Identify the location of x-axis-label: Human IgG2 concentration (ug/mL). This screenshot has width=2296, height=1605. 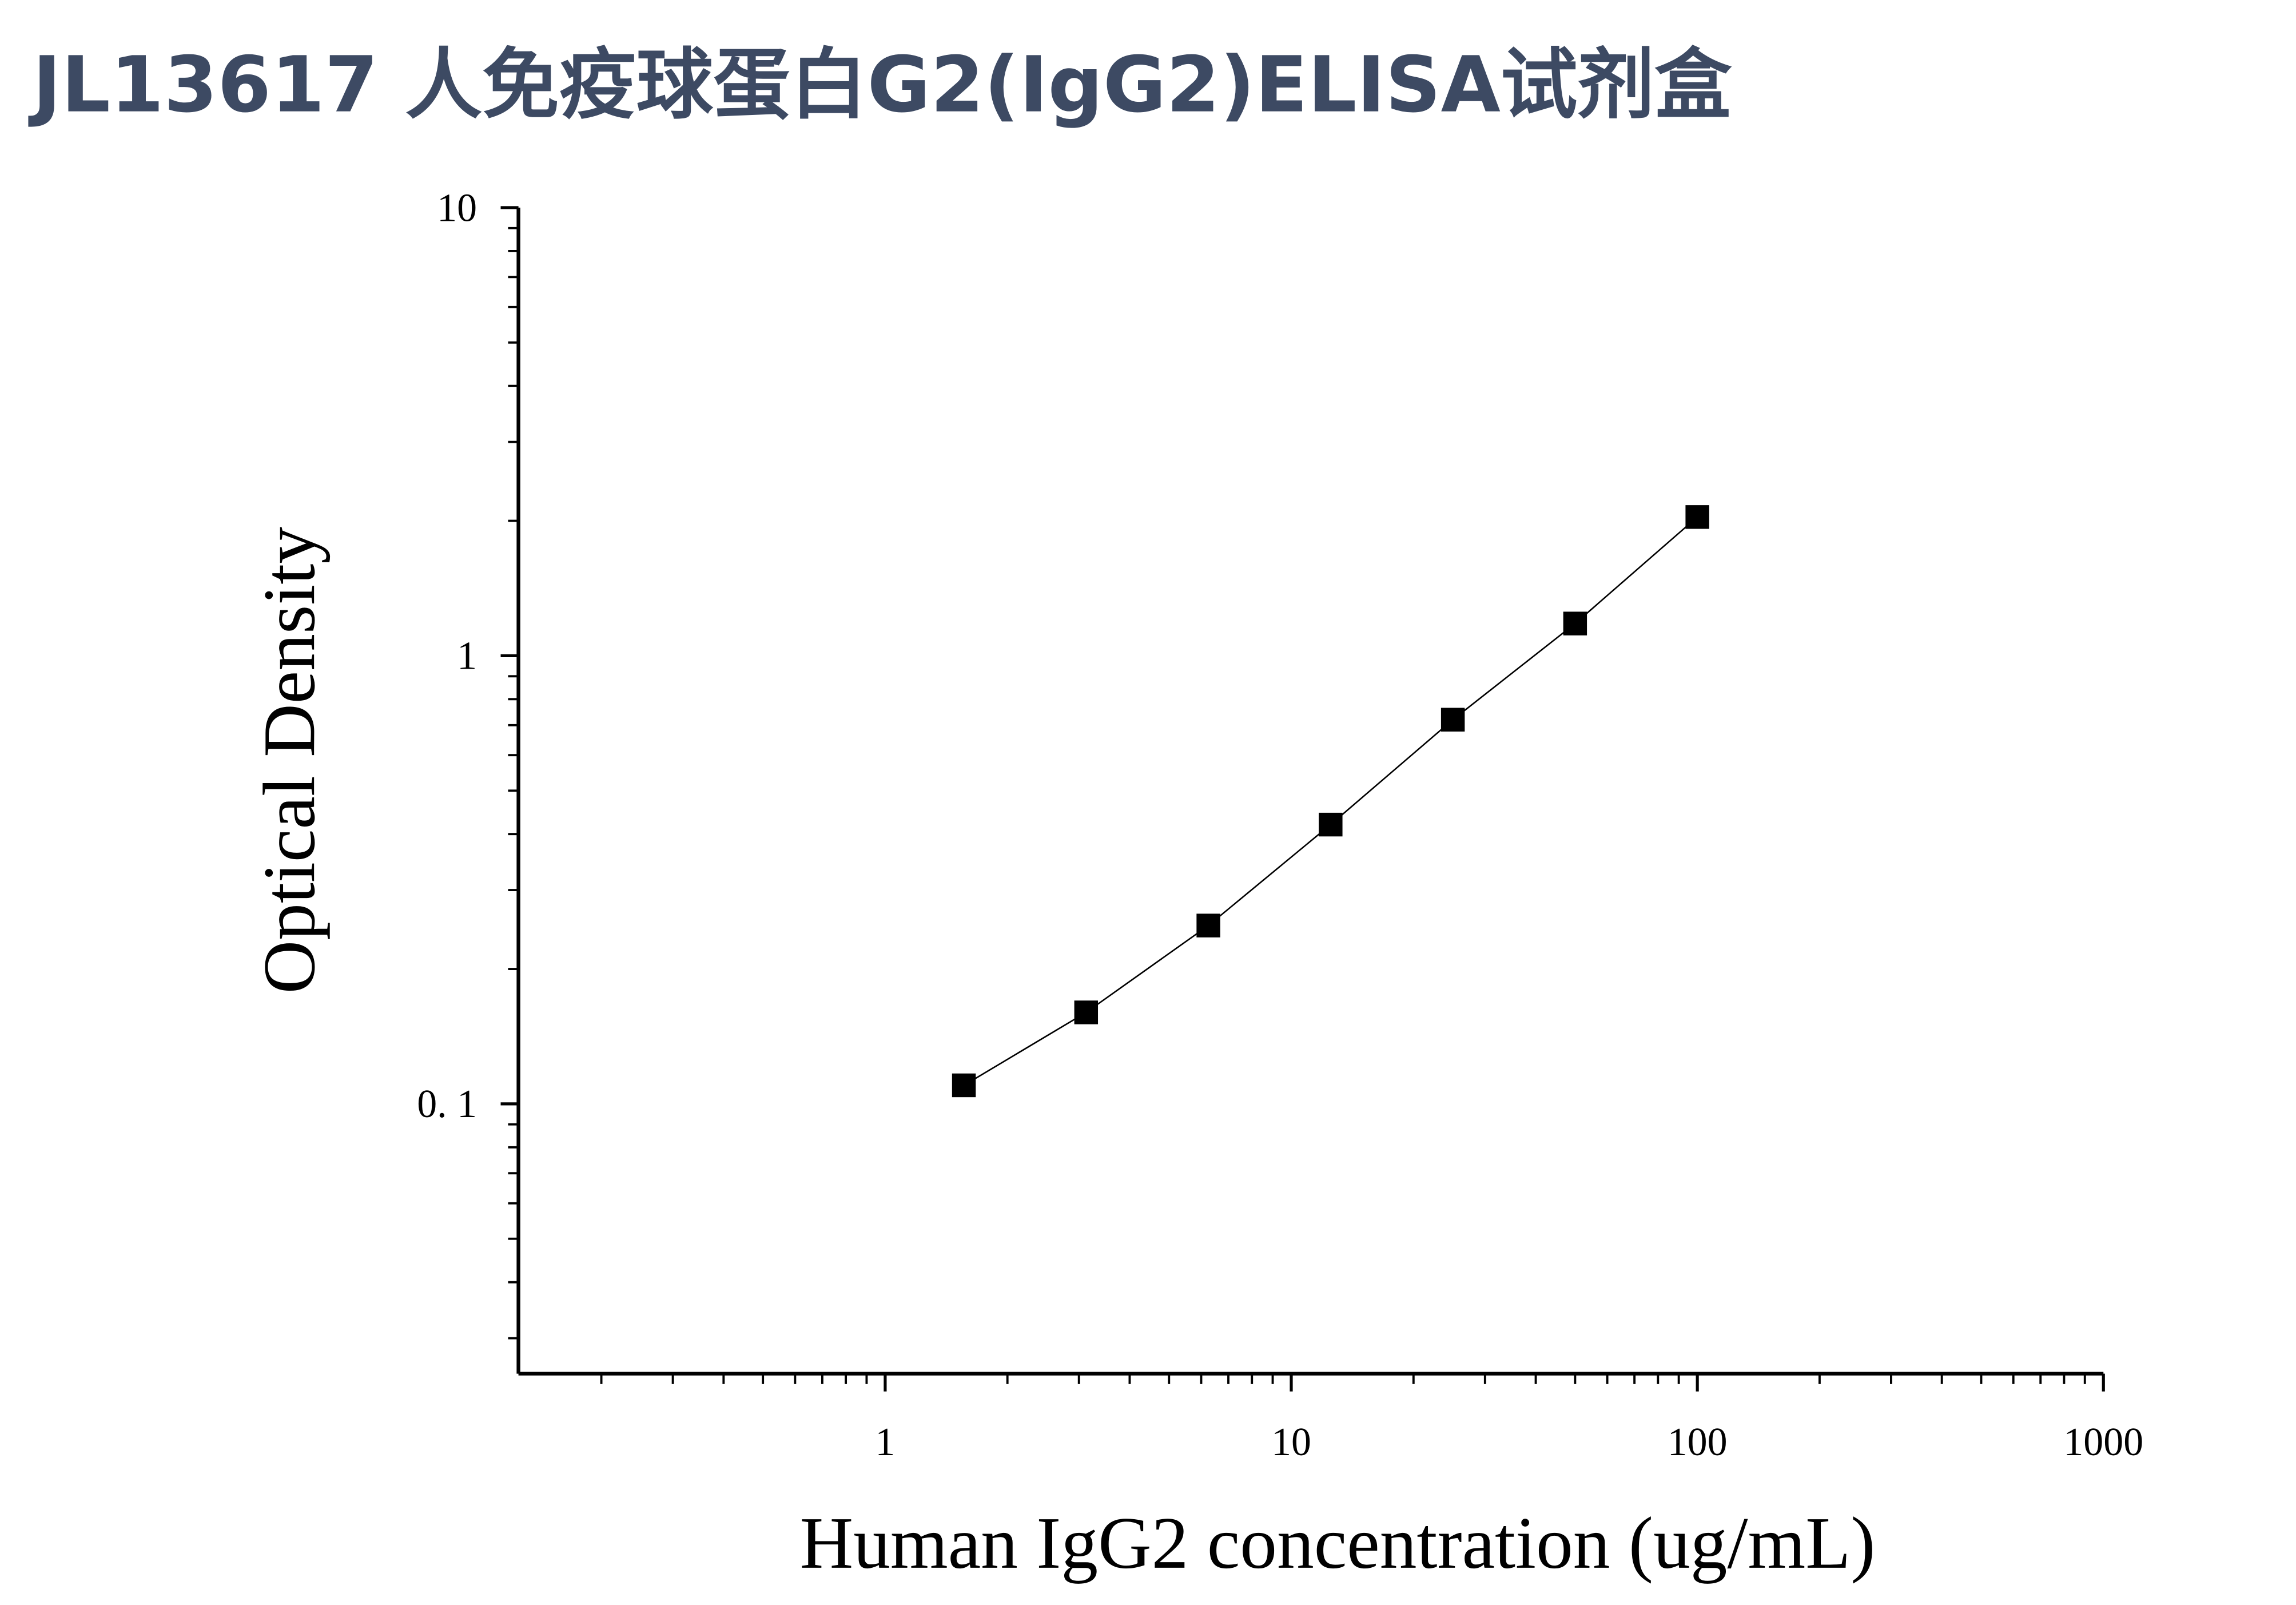
(1338, 1543).